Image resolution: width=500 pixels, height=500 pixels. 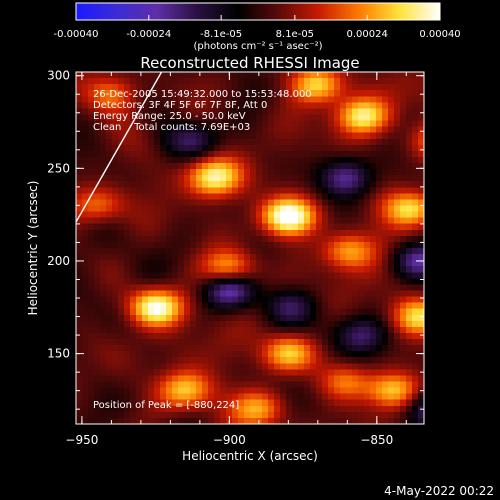 I want to click on colorbar-tick-label: -0.00040, so click(x=76, y=34).